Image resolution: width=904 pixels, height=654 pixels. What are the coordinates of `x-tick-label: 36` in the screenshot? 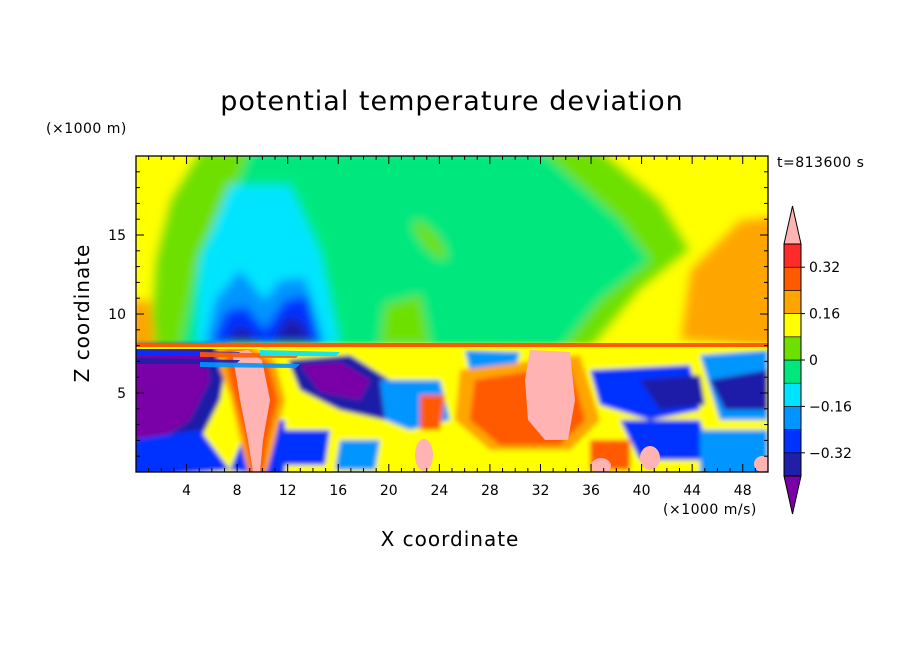 It's located at (591, 491).